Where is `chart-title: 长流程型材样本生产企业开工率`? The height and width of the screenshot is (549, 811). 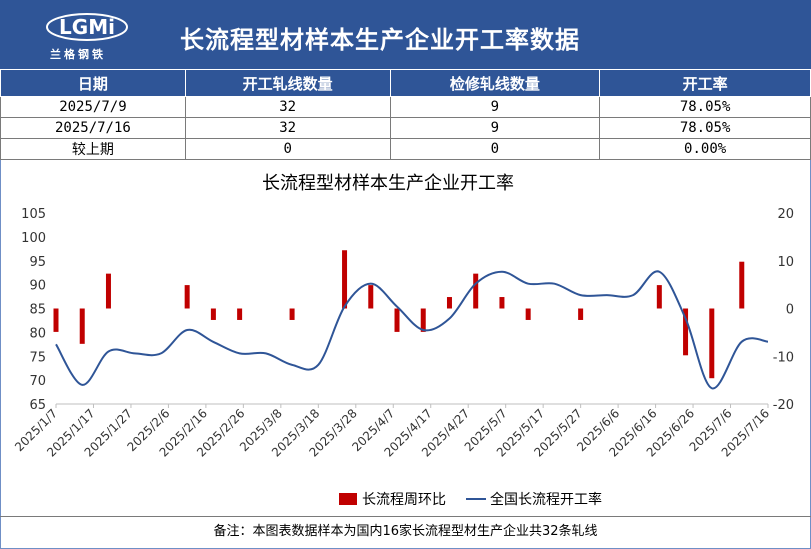 chart-title: 长流程型材样本生产企业开工率 is located at coordinates (388, 183).